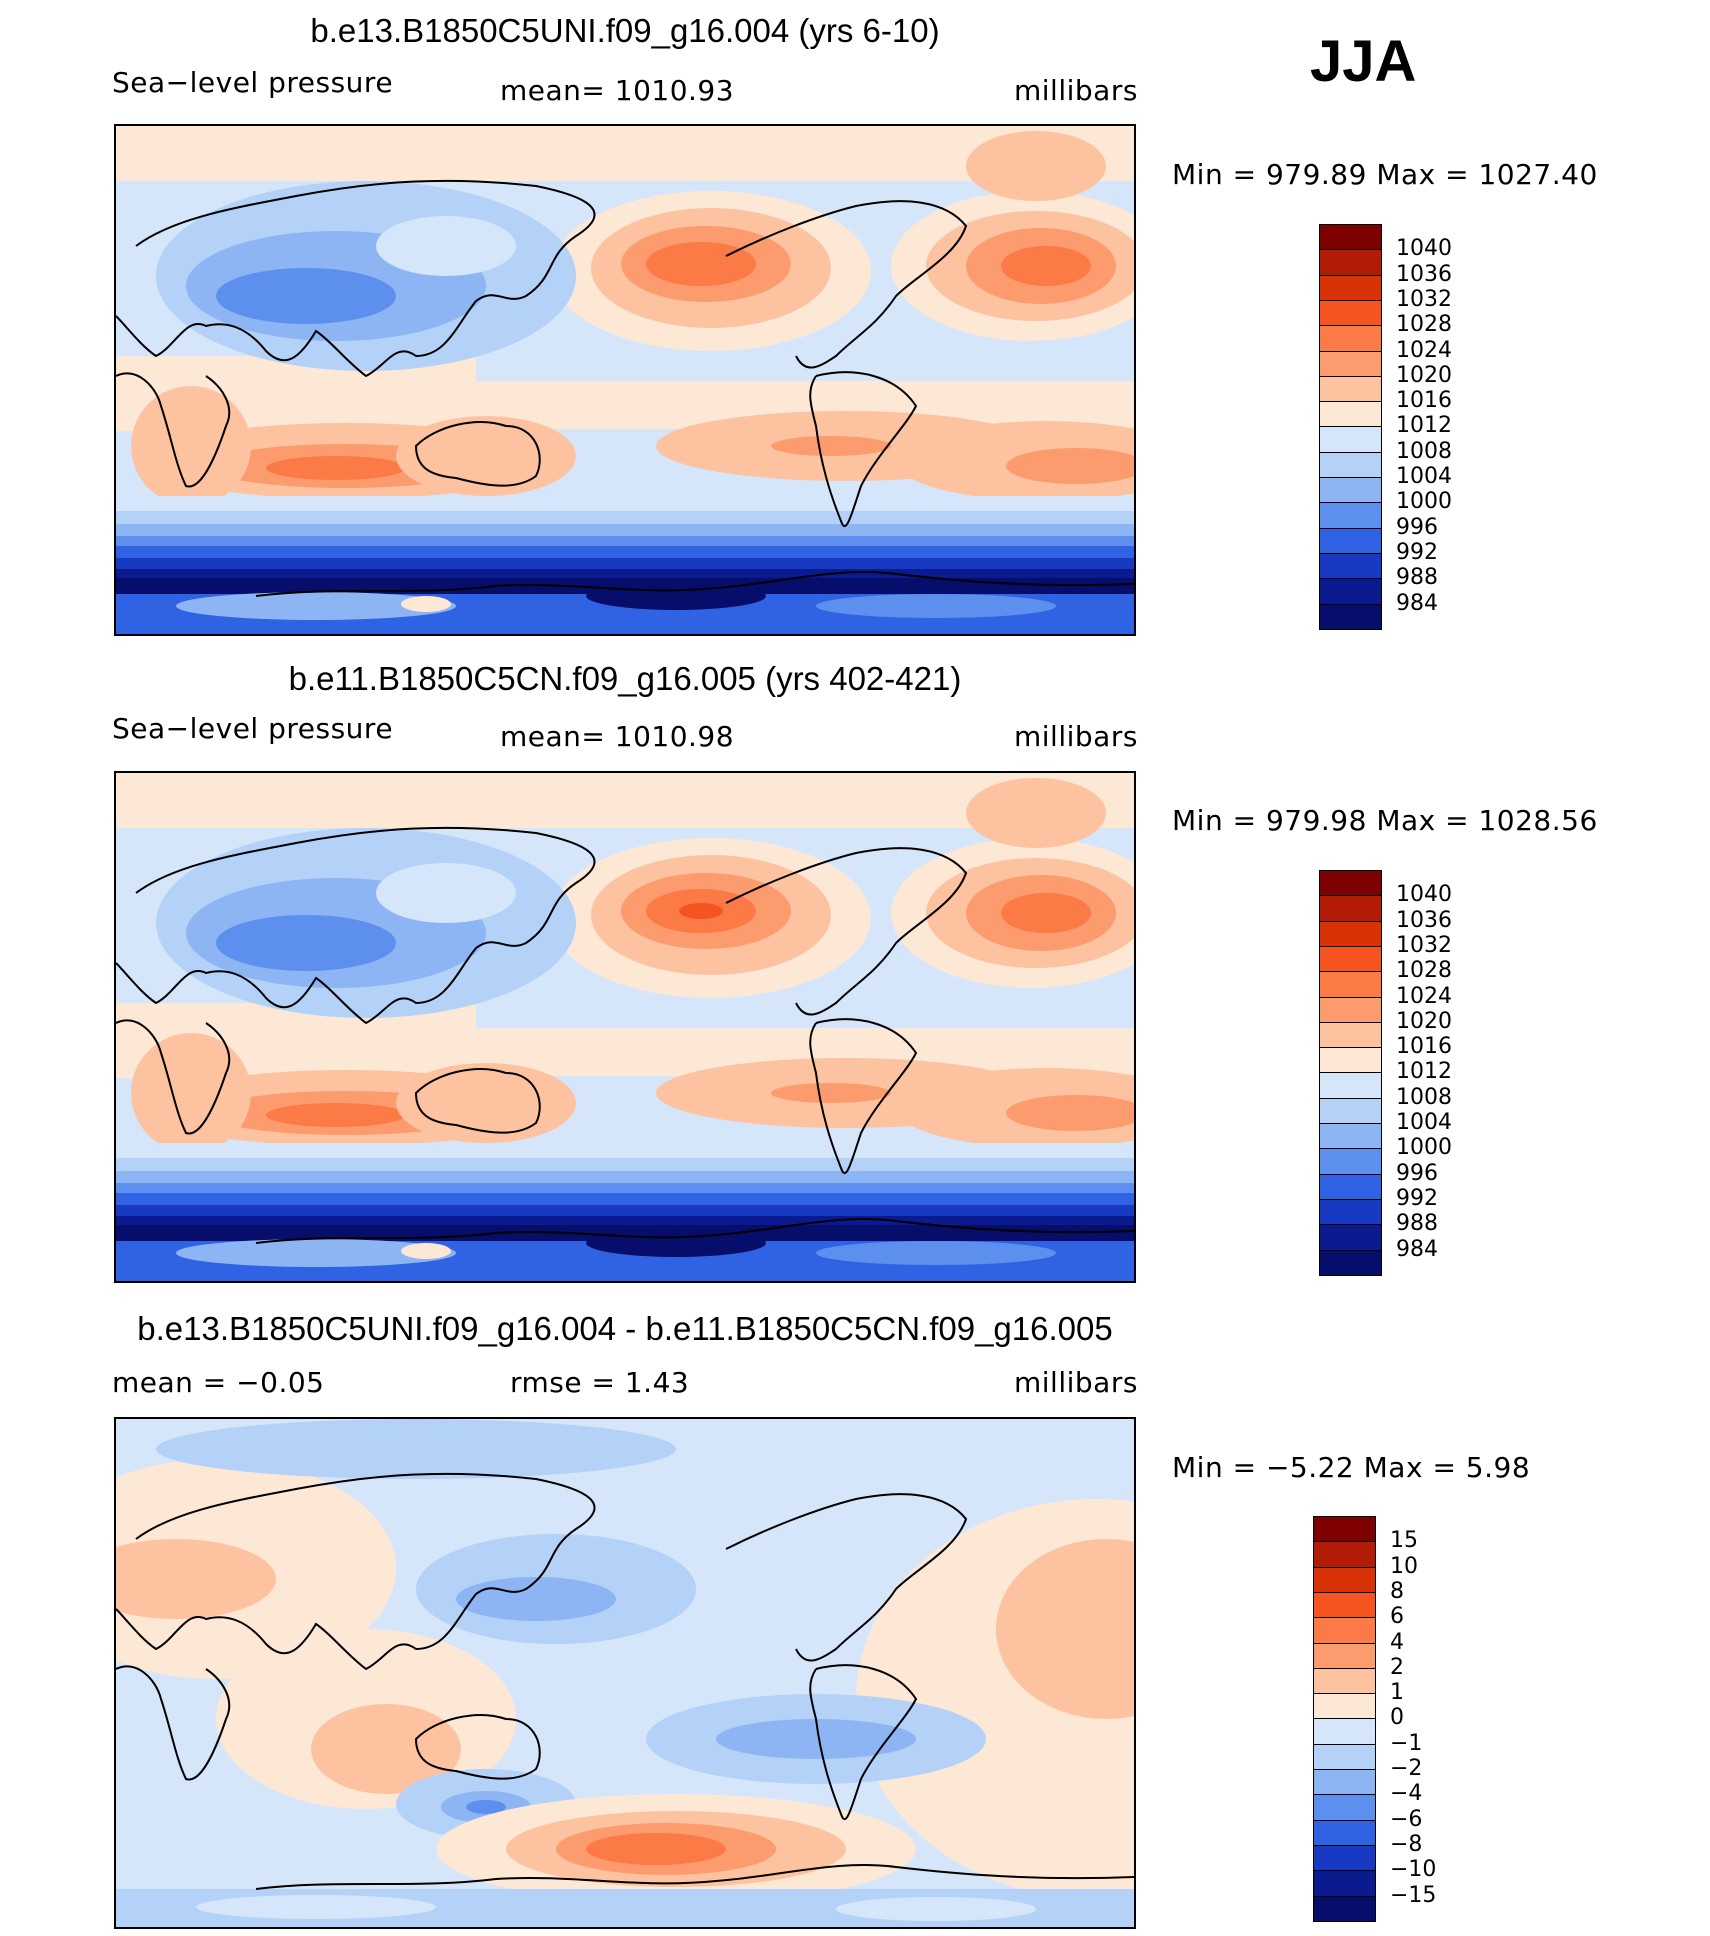  What do you see at coordinates (1417, 1198) in the screenshot?
I see `colorbar-label: 992` at bounding box center [1417, 1198].